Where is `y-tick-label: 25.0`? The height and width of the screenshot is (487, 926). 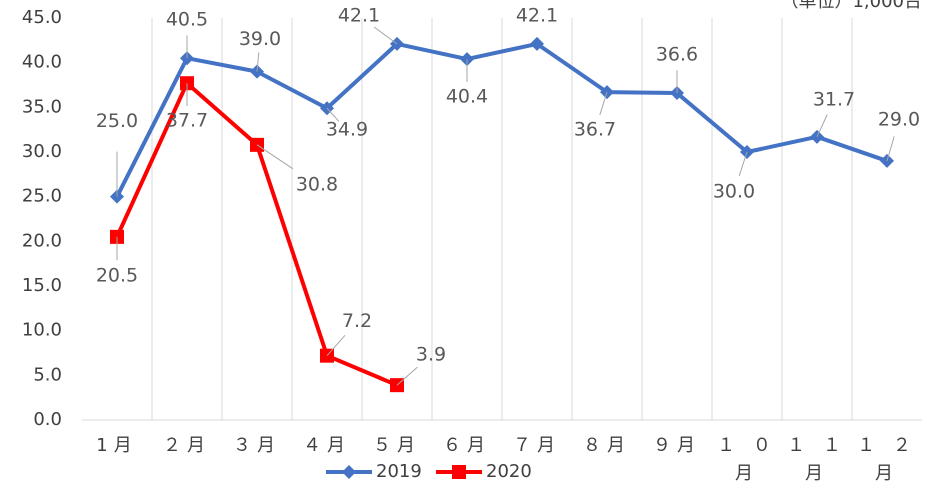
y-tick-label: 25.0 is located at coordinates (42, 196).